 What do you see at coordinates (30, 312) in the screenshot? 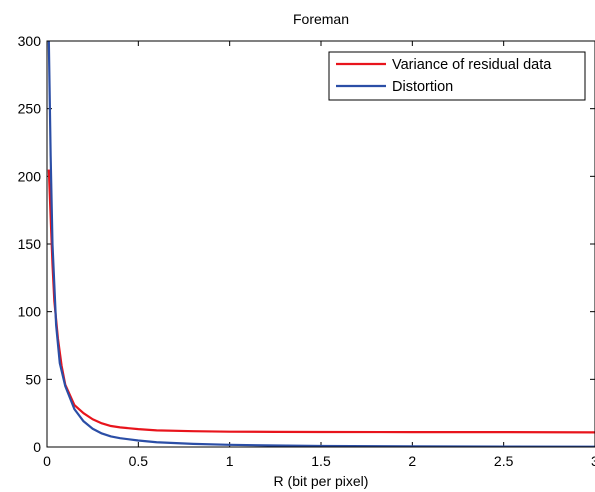
I see `y-tick-label: 100` at bounding box center [30, 312].